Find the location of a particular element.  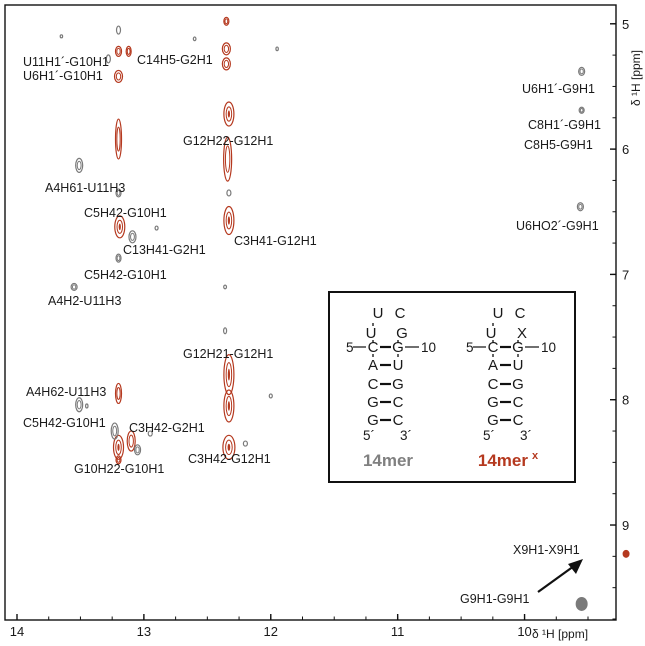

x-axis-title-text: δ ¹H [ppm] is located at coordinates (560, 634).